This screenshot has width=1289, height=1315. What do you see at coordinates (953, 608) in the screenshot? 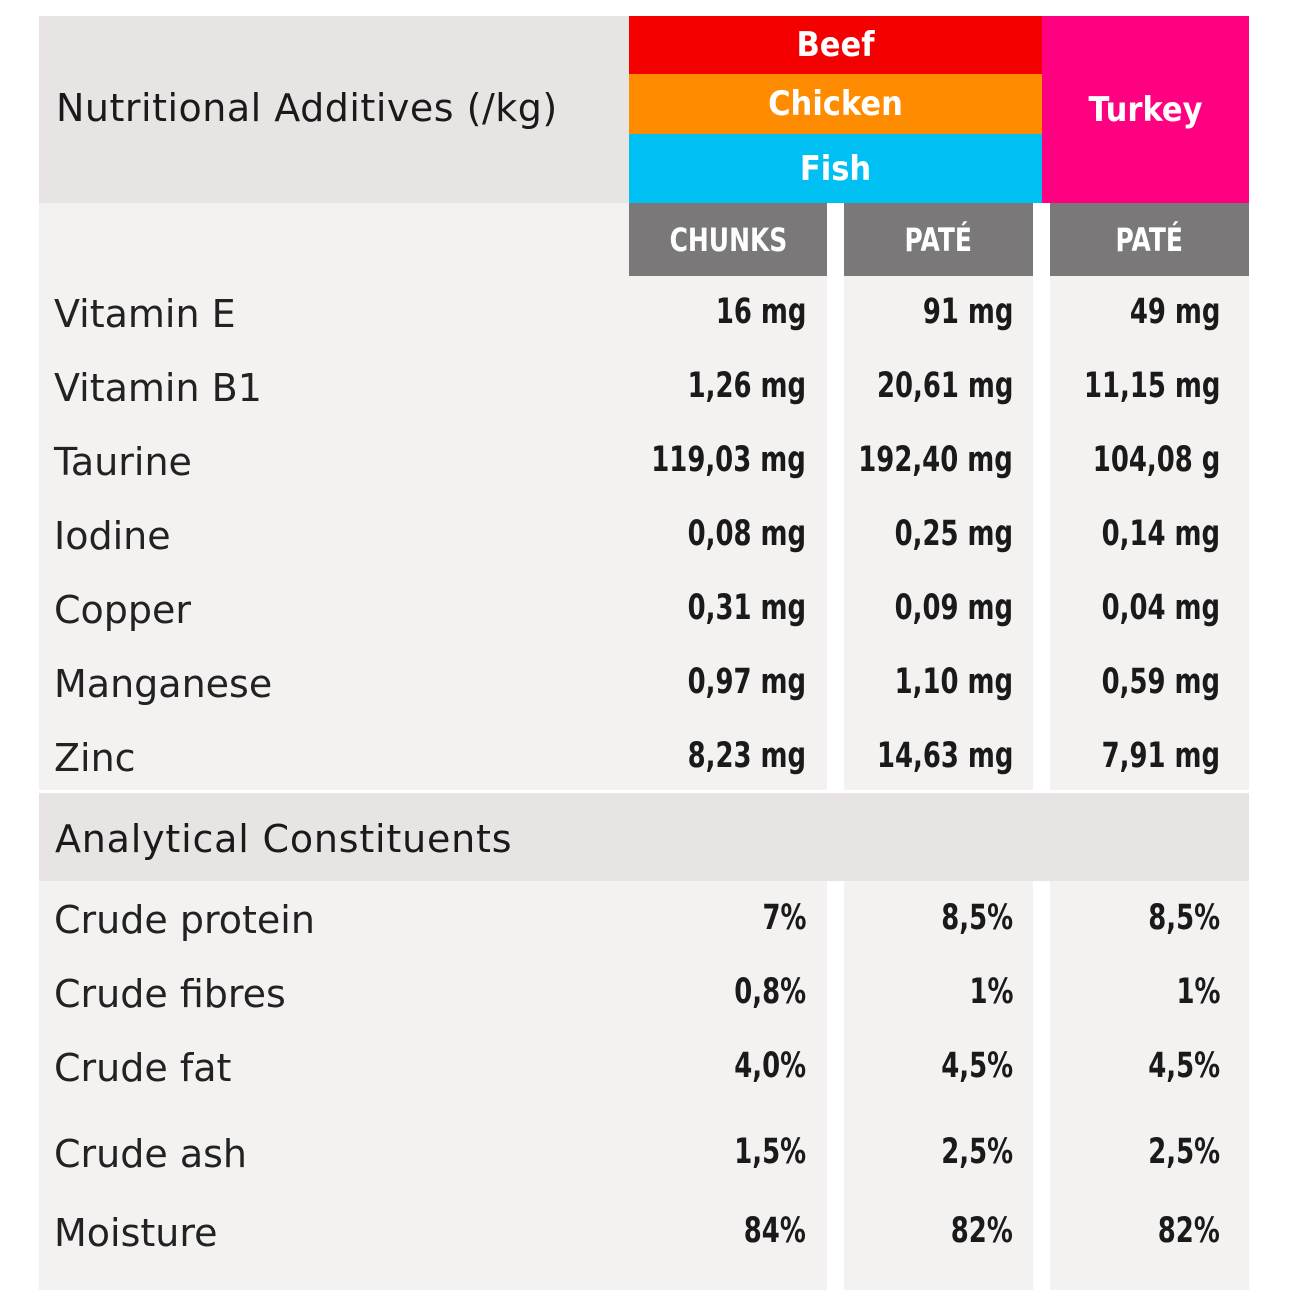
I see `row-value: 0,09 mg` at bounding box center [953, 608].